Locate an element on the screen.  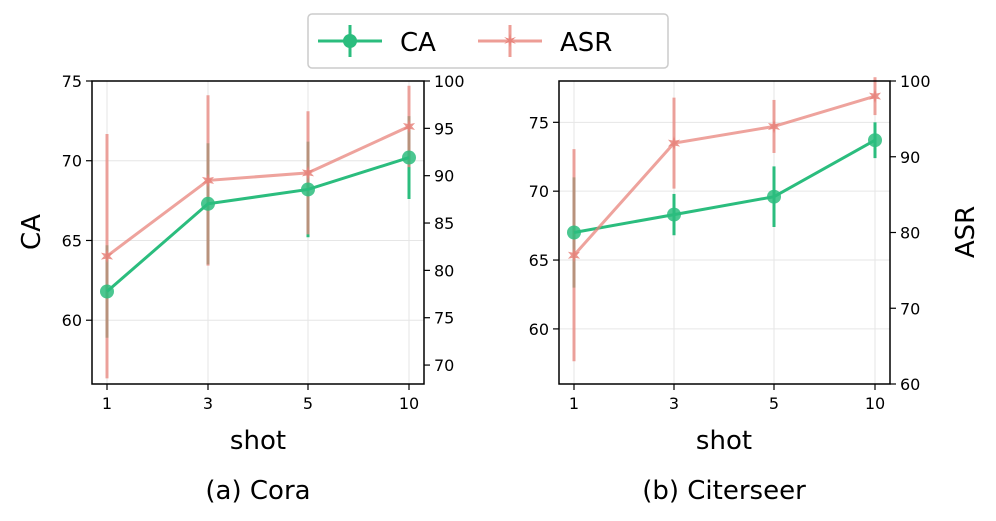
panel-citerseer-caption: (b) Citerseer is located at coordinates (724, 491).